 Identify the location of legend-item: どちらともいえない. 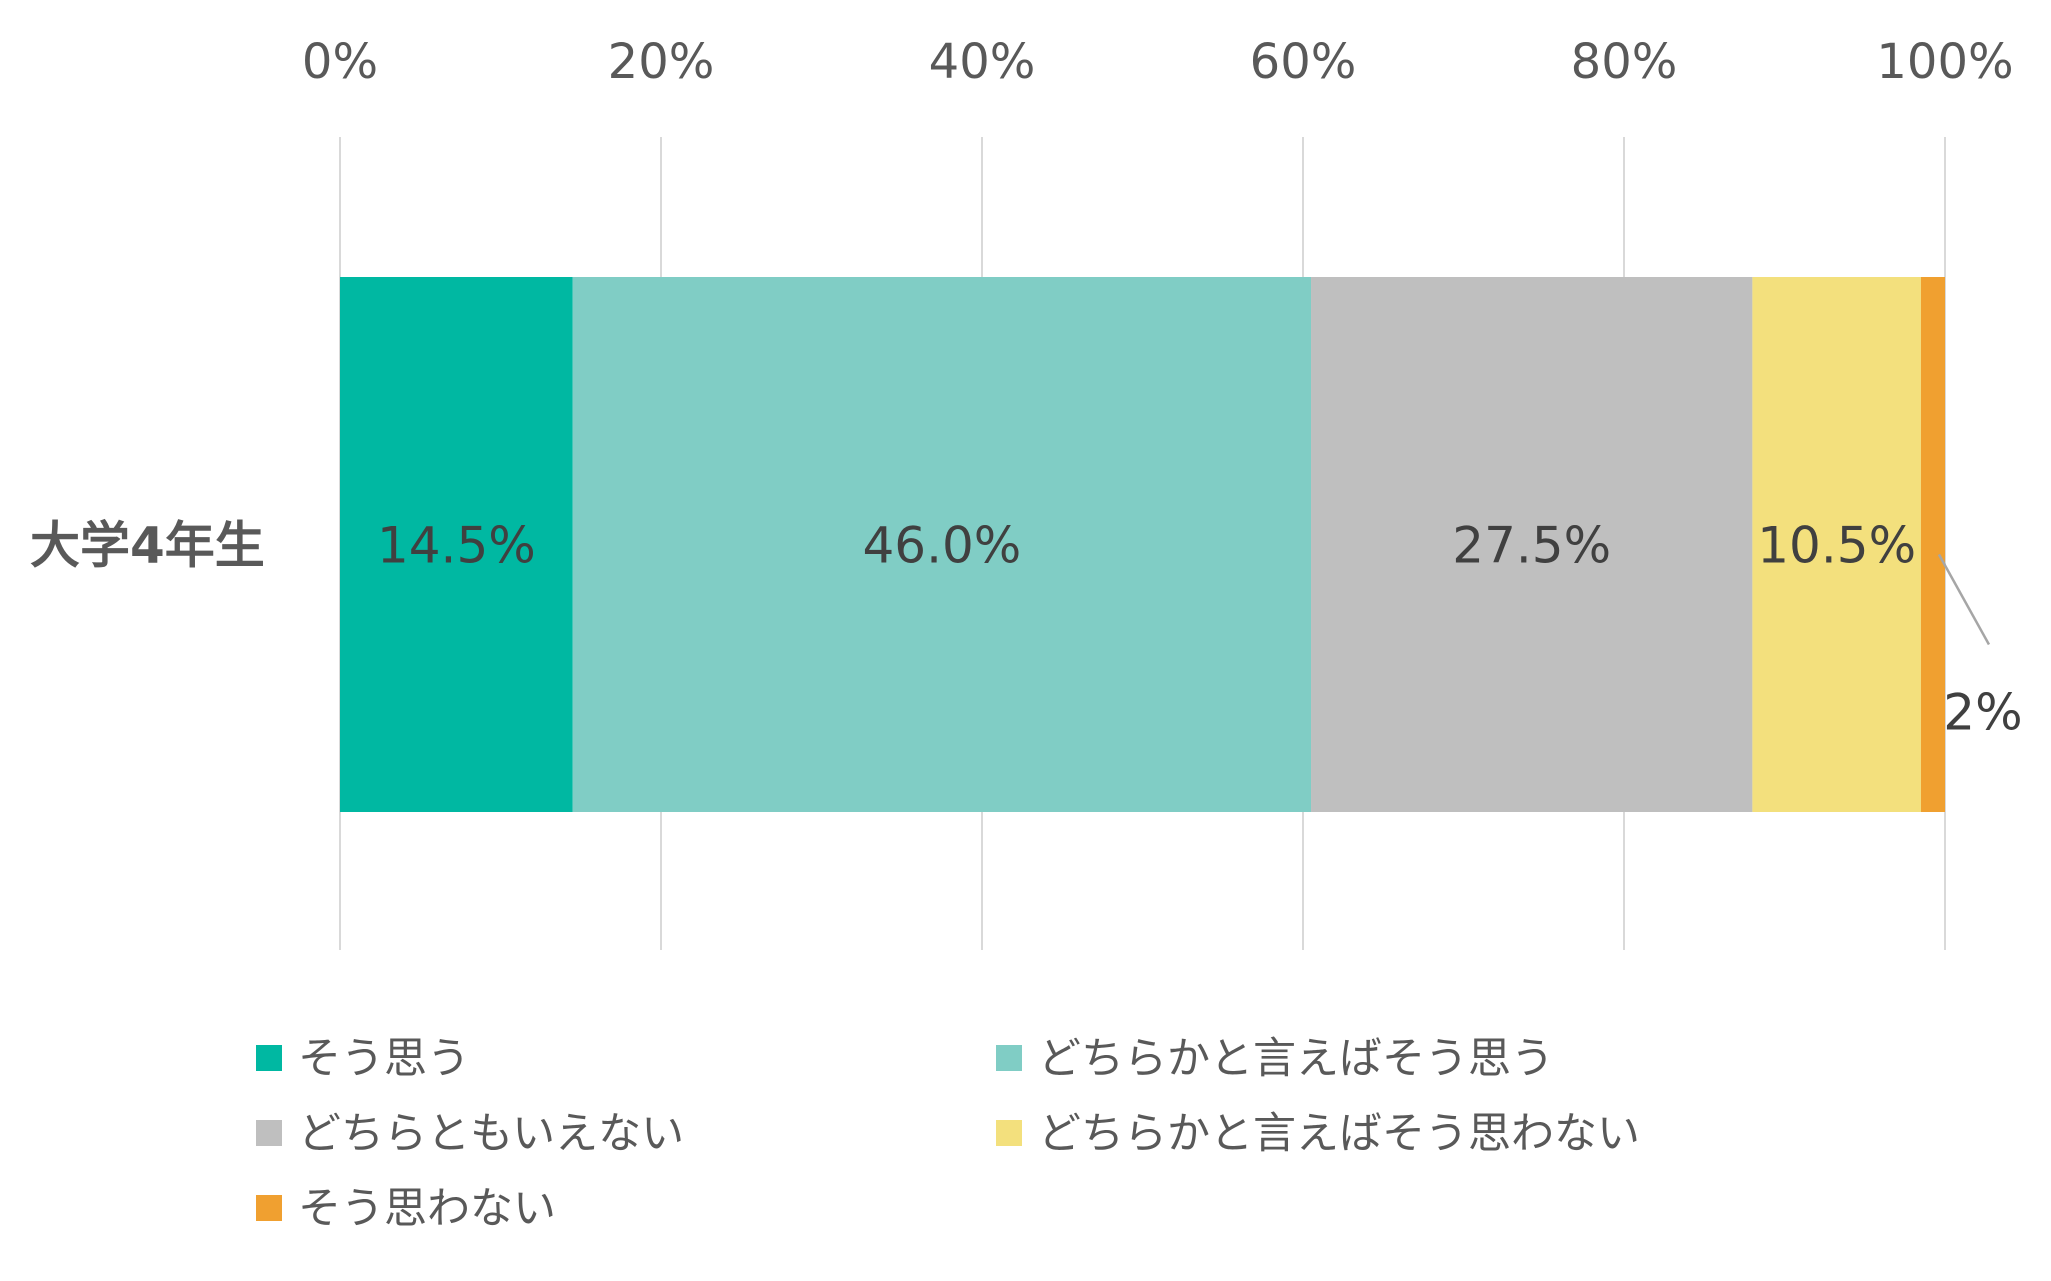
(470, 1134).